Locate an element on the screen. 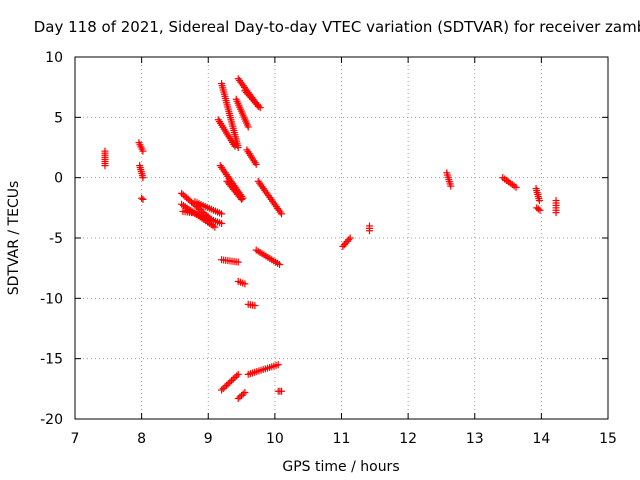 The height and width of the screenshot is (480, 640). x-tick-label: 13 is located at coordinates (475, 439).